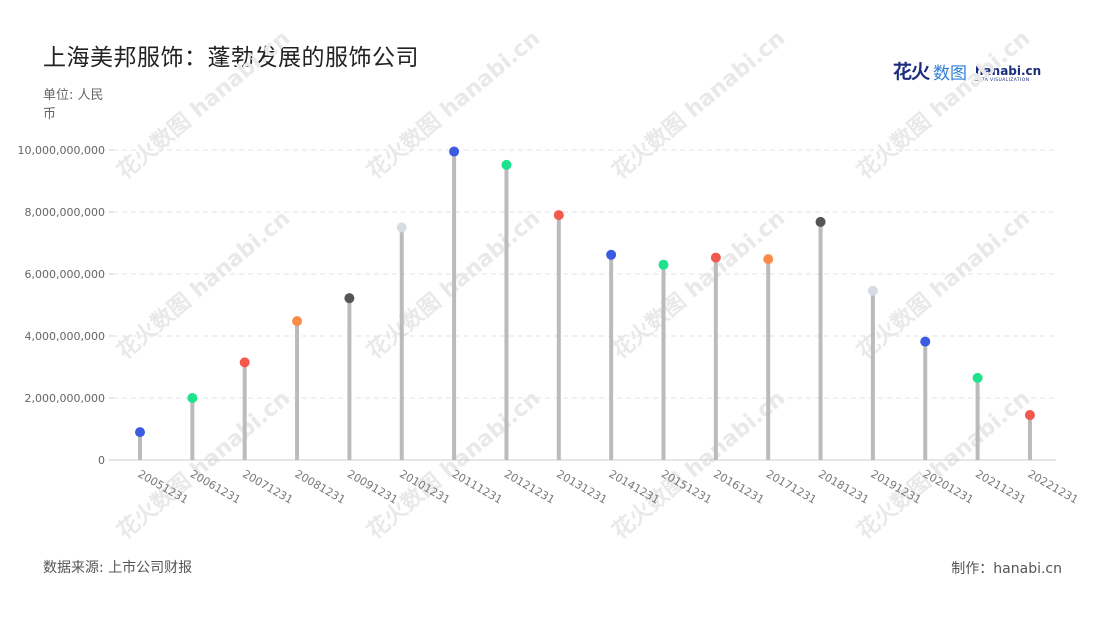  Describe the element at coordinates (118, 568) in the screenshot. I see `data-source: 数据来源: 上市公司财报` at that location.